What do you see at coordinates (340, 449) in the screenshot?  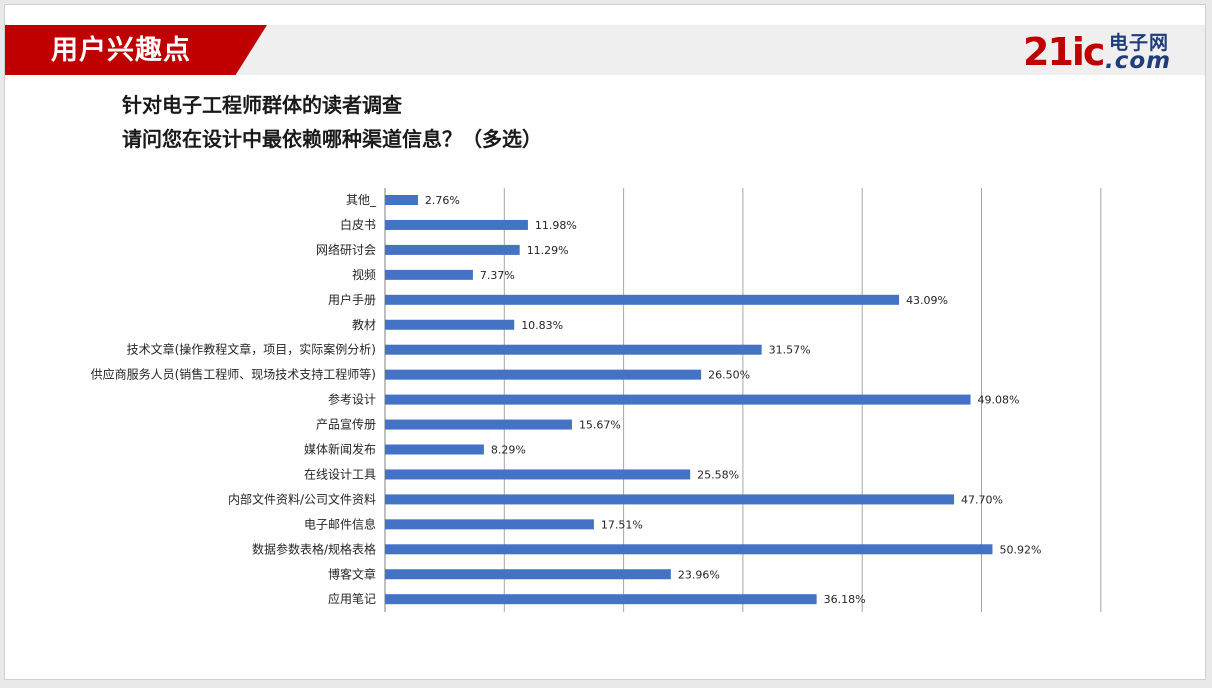 I see `chart-category-label: 媒体新闻发布` at bounding box center [340, 449].